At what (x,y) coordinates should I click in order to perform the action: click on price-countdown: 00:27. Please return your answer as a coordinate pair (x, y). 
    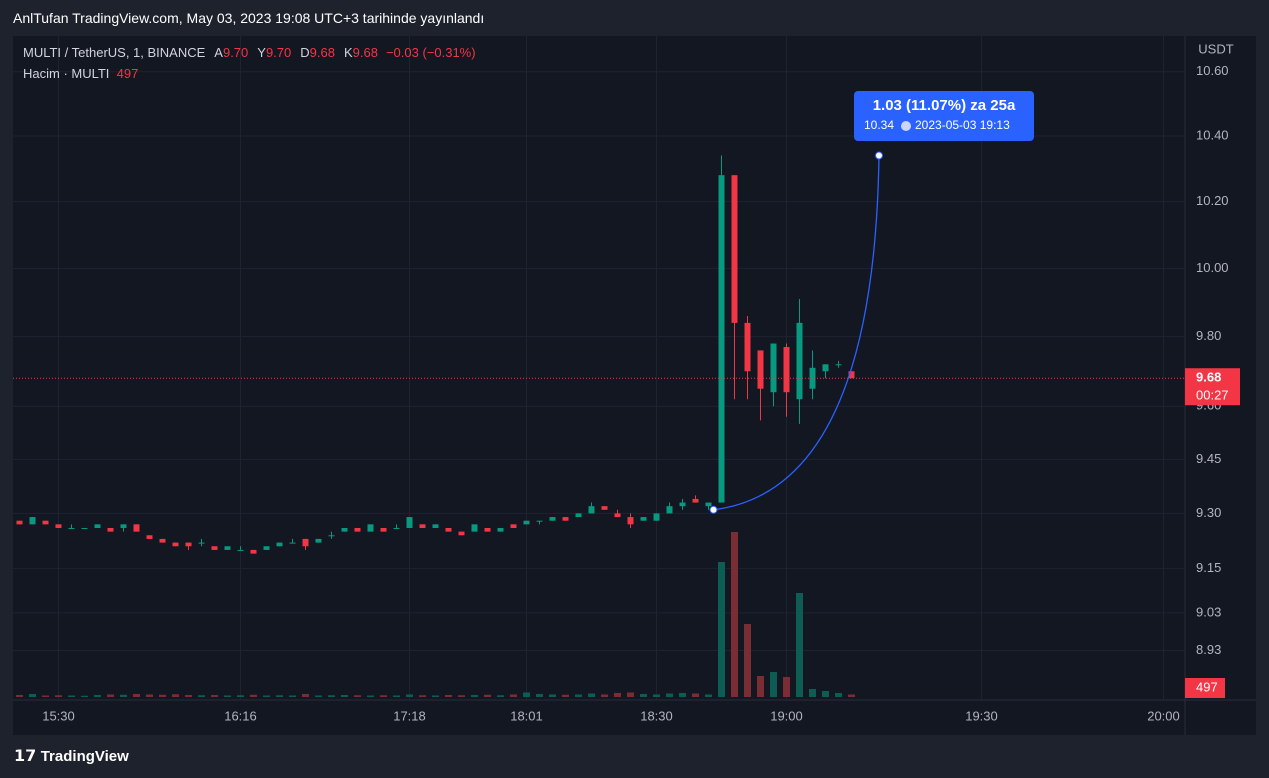
    Looking at the image, I should click on (1212, 395).